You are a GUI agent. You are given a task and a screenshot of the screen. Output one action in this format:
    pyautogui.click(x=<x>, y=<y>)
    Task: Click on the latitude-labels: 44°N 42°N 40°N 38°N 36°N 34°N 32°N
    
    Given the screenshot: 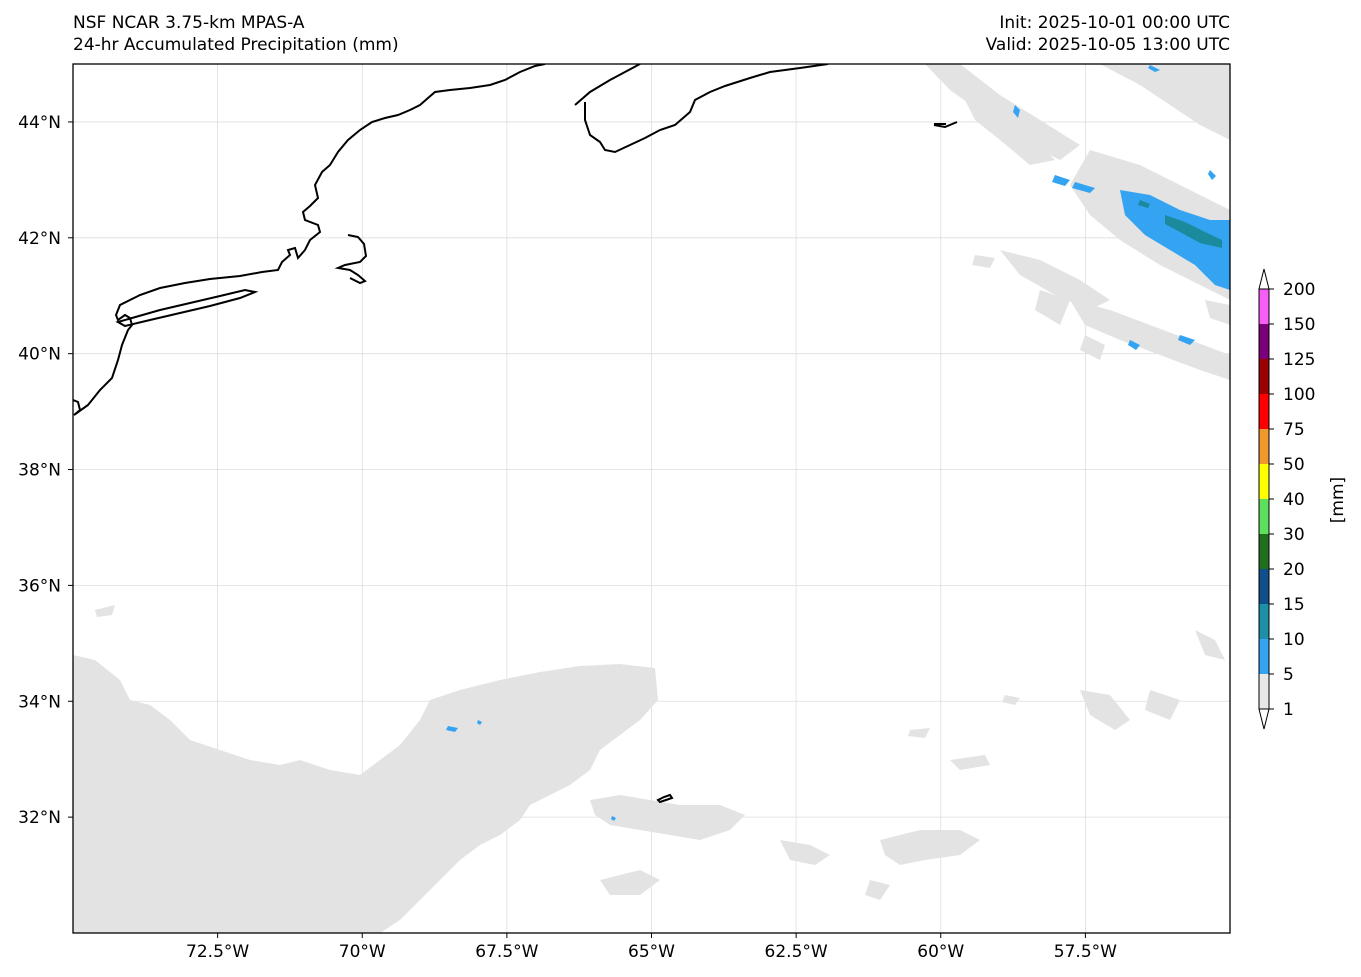 What is the action you would take?
    pyautogui.click(x=45, y=470)
    